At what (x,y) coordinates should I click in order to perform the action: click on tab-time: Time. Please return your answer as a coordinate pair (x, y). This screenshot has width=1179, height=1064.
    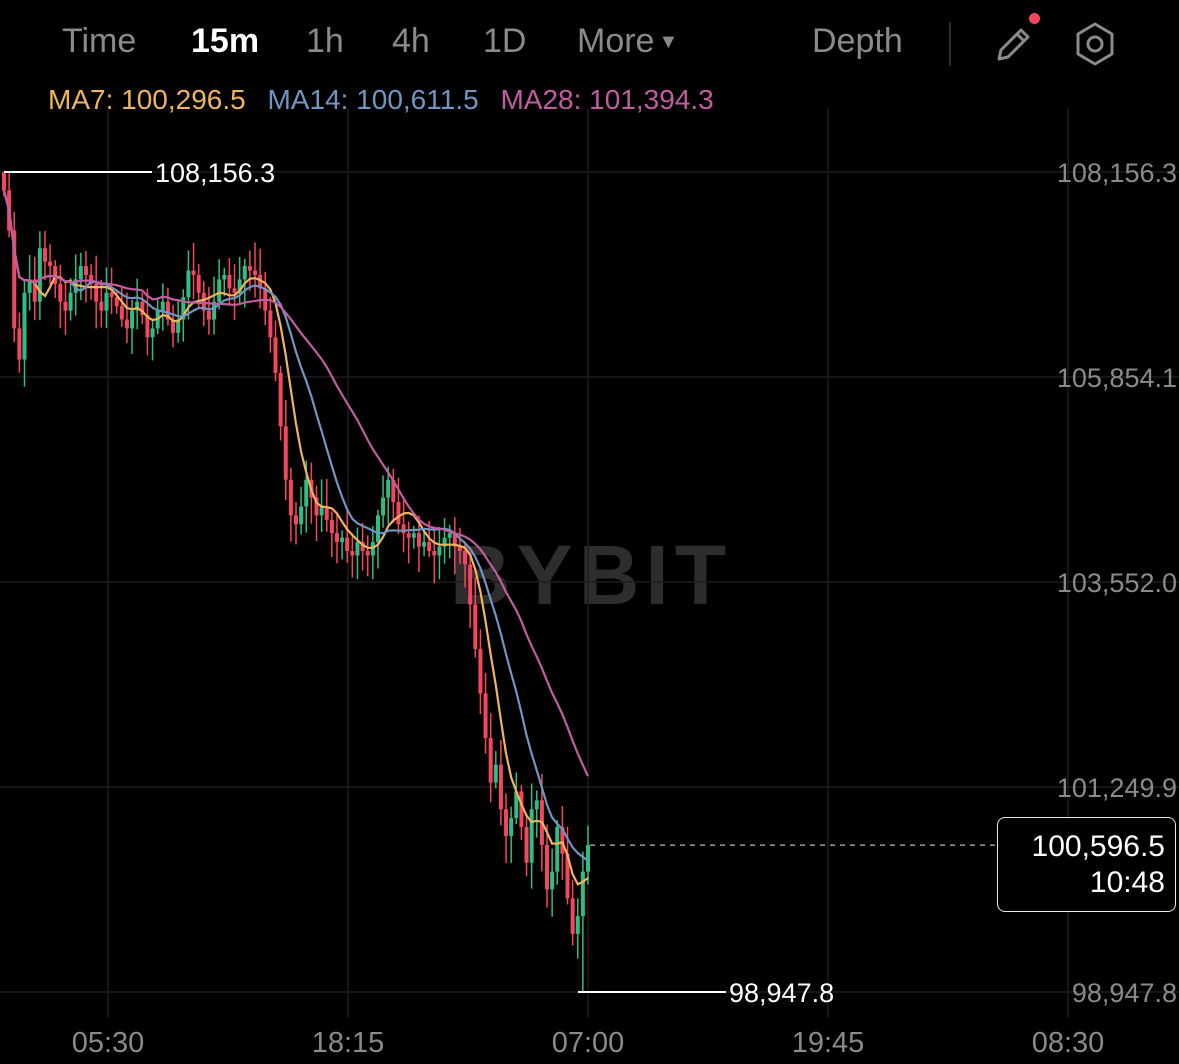
    Looking at the image, I should click on (99, 41).